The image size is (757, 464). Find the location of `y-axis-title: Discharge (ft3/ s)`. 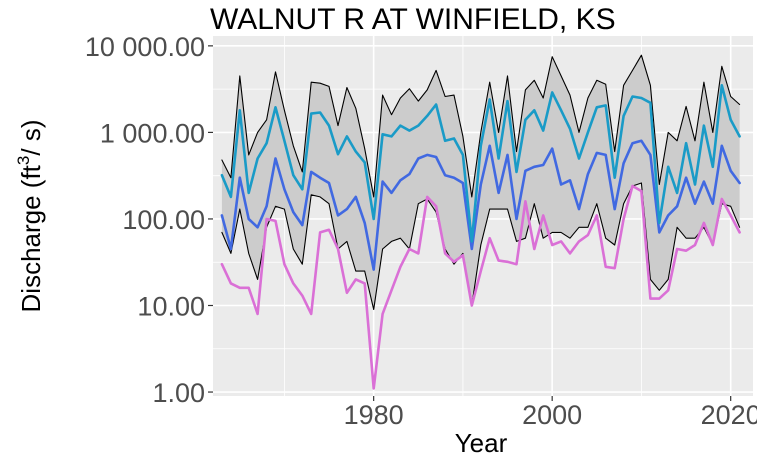

y-axis-title: Discharge (ft3/ s) is located at coordinates (30, 216).